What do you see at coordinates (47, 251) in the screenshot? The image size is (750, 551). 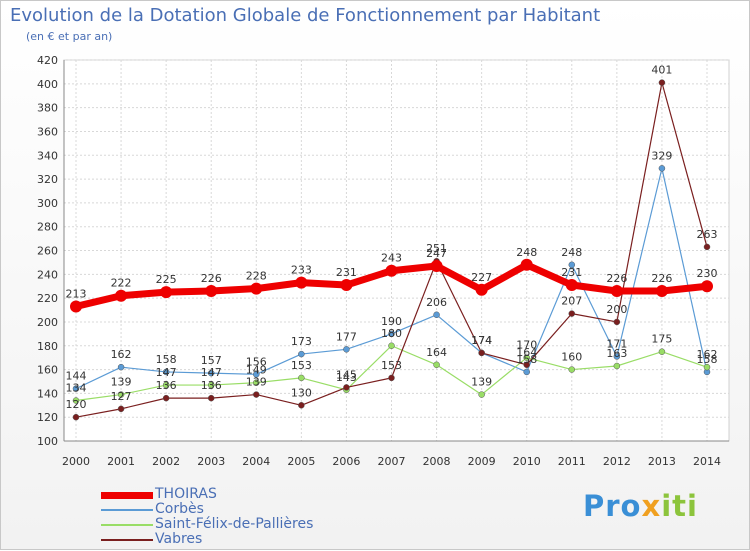 I see `y-tick-label: 260` at bounding box center [47, 251].